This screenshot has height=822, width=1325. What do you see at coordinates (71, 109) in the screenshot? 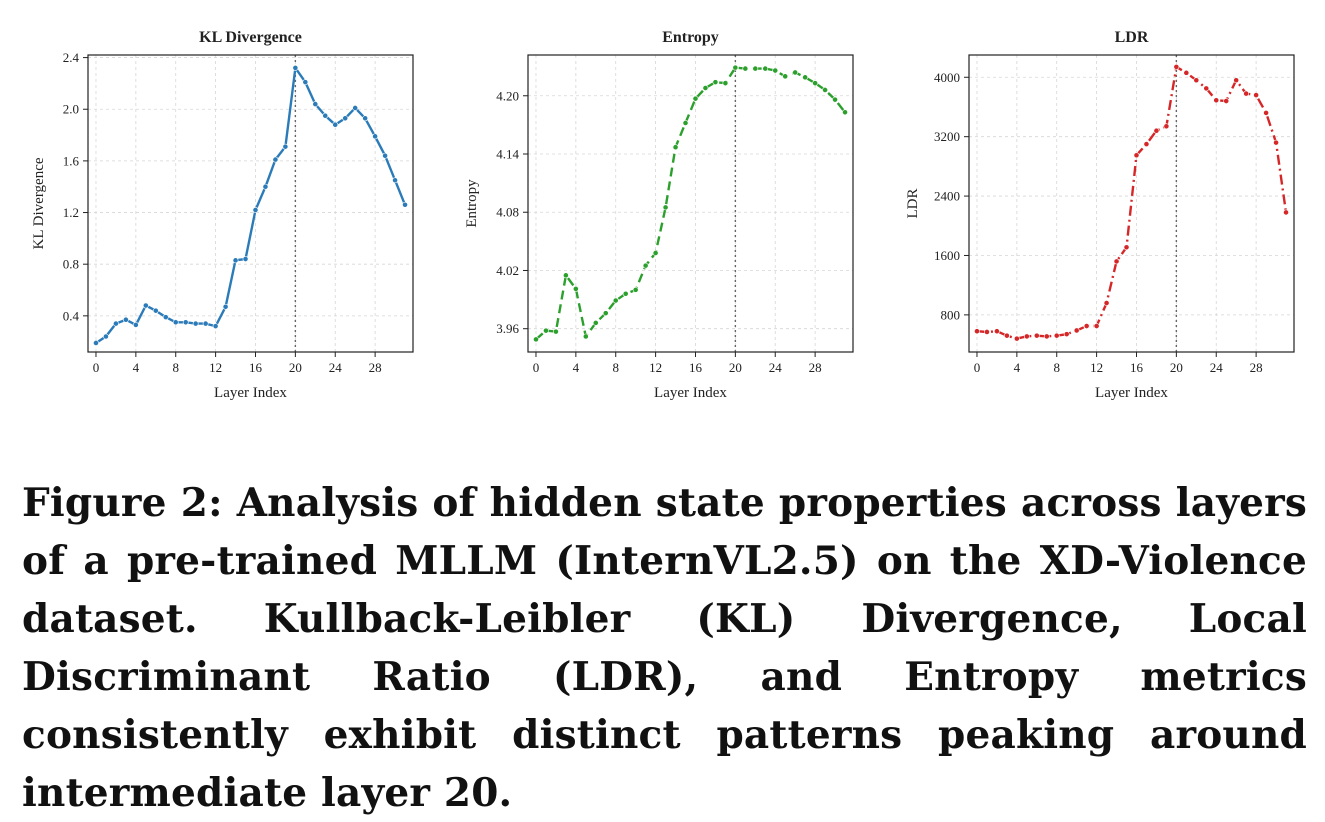
I see `y-tick-label: 2.0` at bounding box center [71, 109].